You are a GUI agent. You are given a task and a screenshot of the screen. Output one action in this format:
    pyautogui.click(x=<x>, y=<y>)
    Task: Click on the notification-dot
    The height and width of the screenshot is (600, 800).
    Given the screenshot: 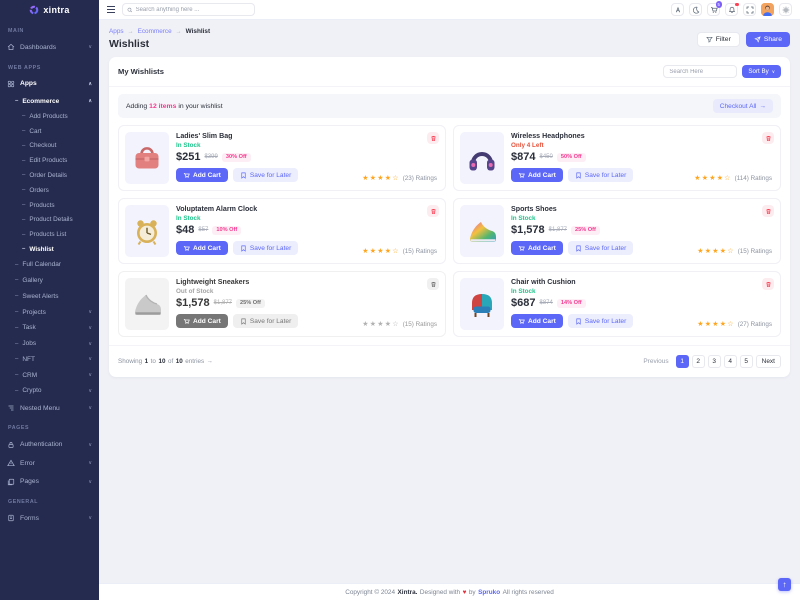 What is the action you would take?
    pyautogui.click(x=737, y=4)
    